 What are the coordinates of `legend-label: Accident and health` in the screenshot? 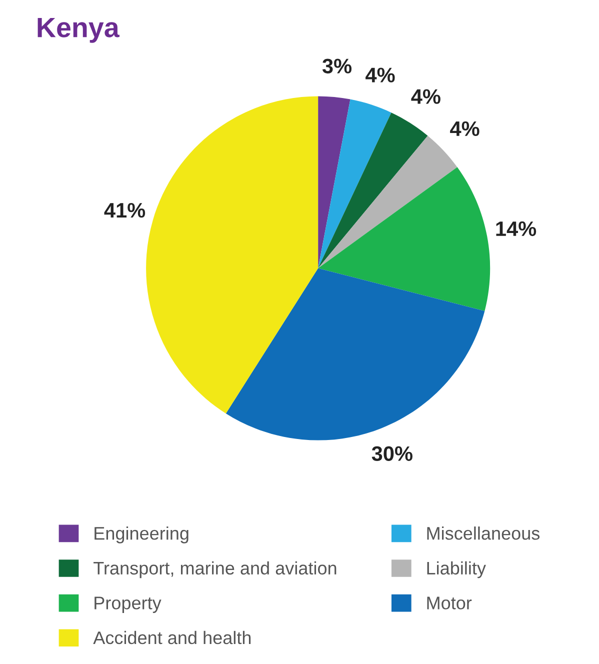 It's located at (172, 637).